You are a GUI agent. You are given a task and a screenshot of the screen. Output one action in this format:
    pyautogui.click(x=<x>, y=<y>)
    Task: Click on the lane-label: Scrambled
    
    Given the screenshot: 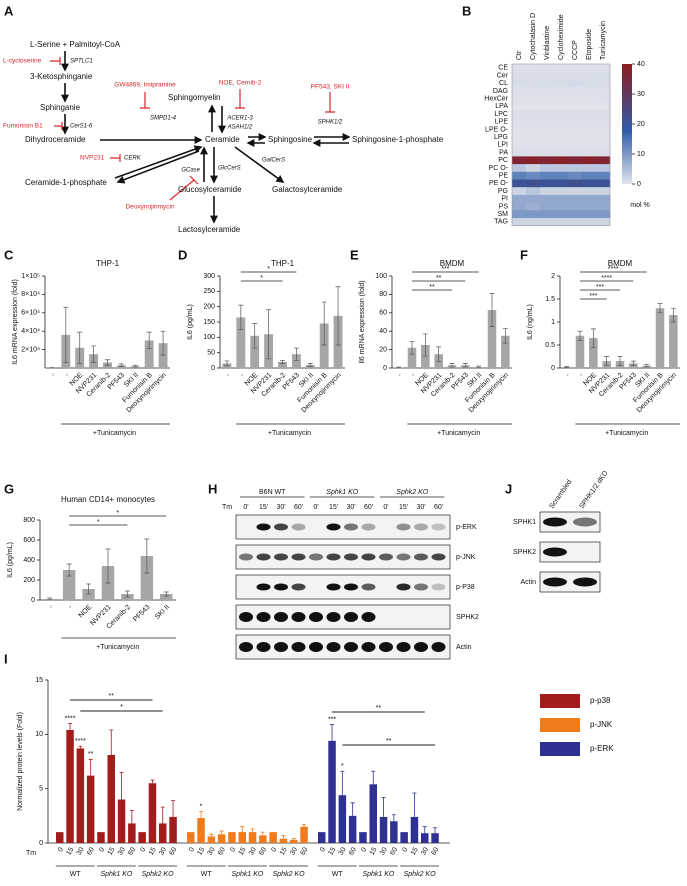 What is the action you would take?
    pyautogui.click(x=560, y=495)
    